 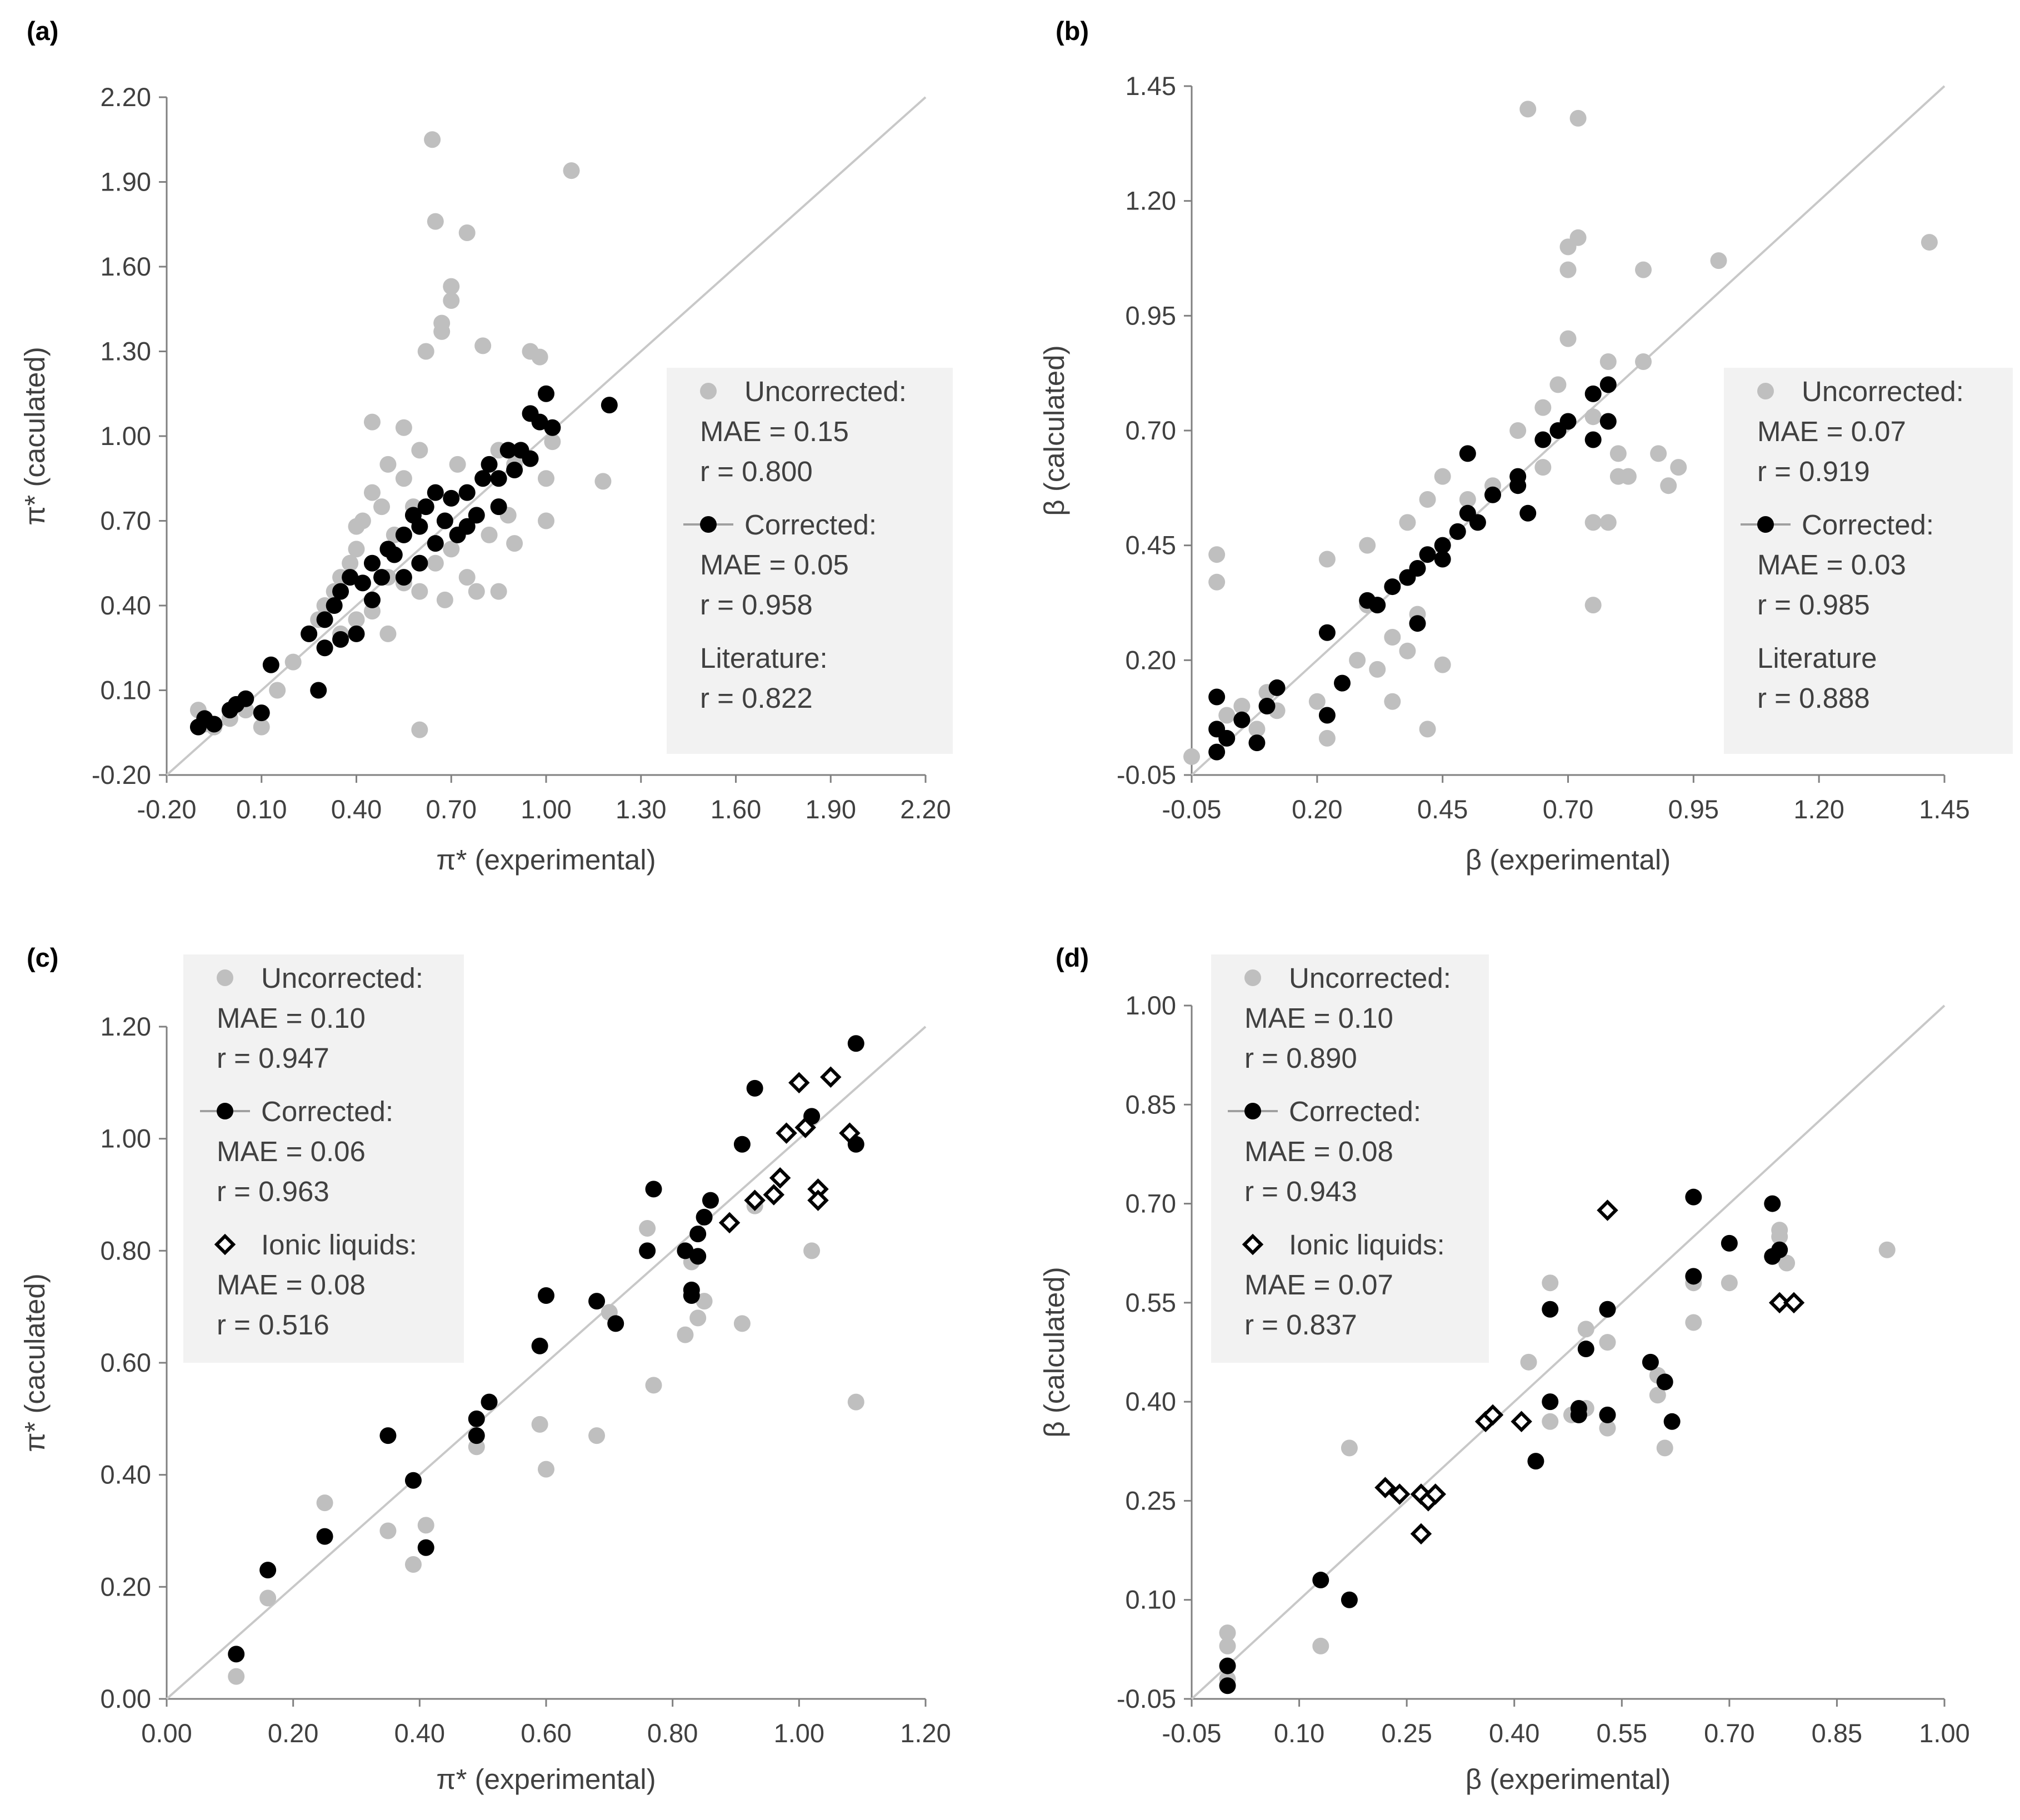 What do you see at coordinates (327, 1111) in the screenshot?
I see `legend-text: Corrected:` at bounding box center [327, 1111].